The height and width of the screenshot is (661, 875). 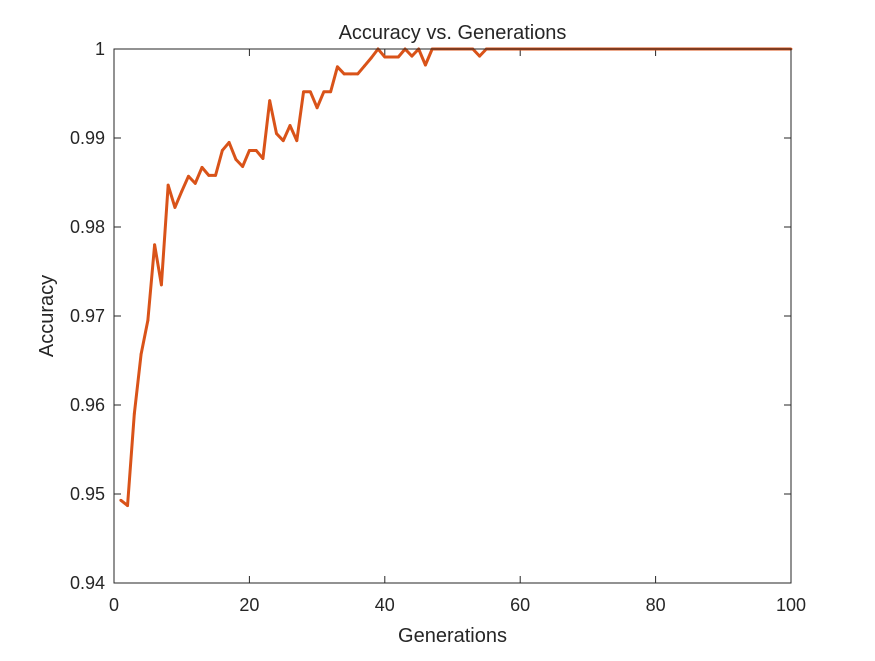 I want to click on y-tick-label: 0.94, so click(x=87, y=583).